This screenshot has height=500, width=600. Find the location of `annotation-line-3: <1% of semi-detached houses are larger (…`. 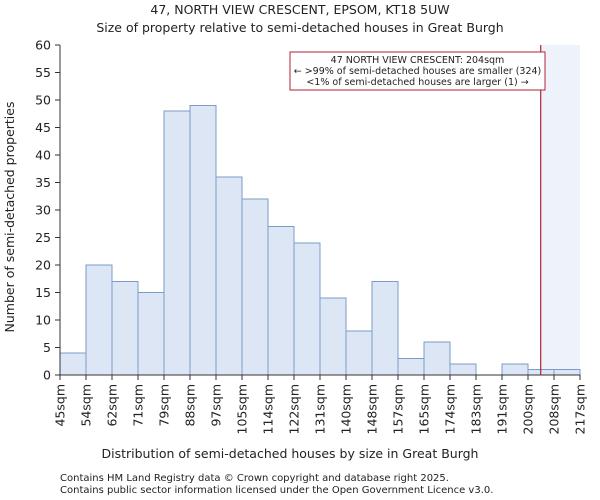

annotation-line-3: <1% of semi-detached houses are larger (… is located at coordinates (417, 82).